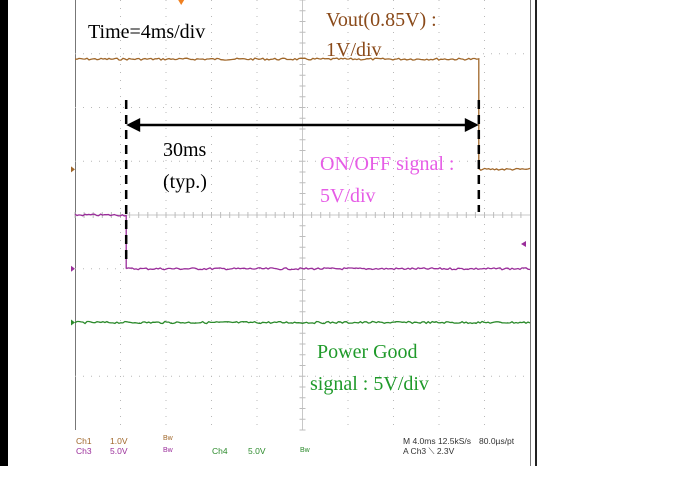 The image size is (676, 479). I want to click on status-ch3: Ch3, so click(84, 451).